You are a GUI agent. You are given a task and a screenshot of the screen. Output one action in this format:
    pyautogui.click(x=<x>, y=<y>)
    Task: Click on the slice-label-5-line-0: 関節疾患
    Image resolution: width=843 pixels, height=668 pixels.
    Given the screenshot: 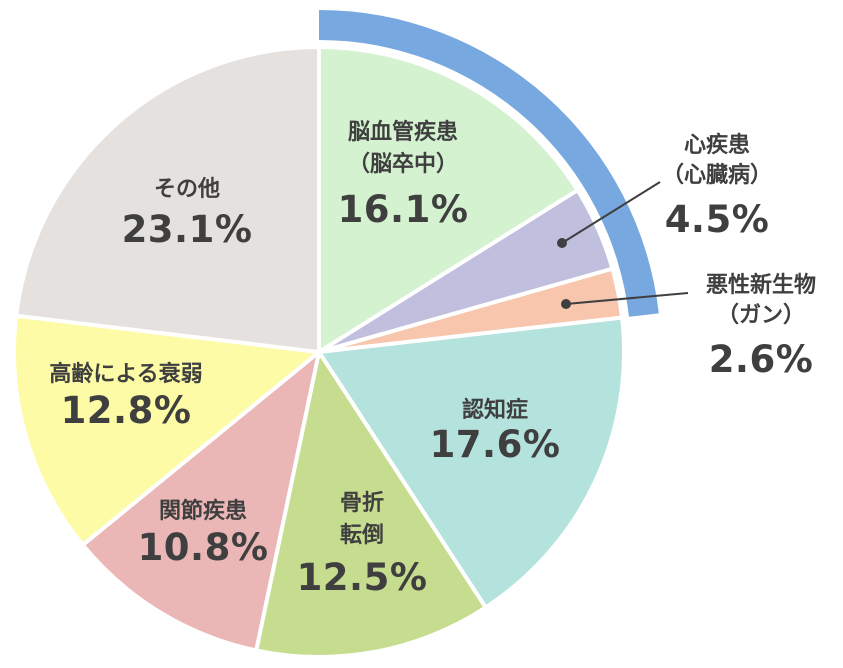 What is the action you would take?
    pyautogui.click(x=203, y=511)
    